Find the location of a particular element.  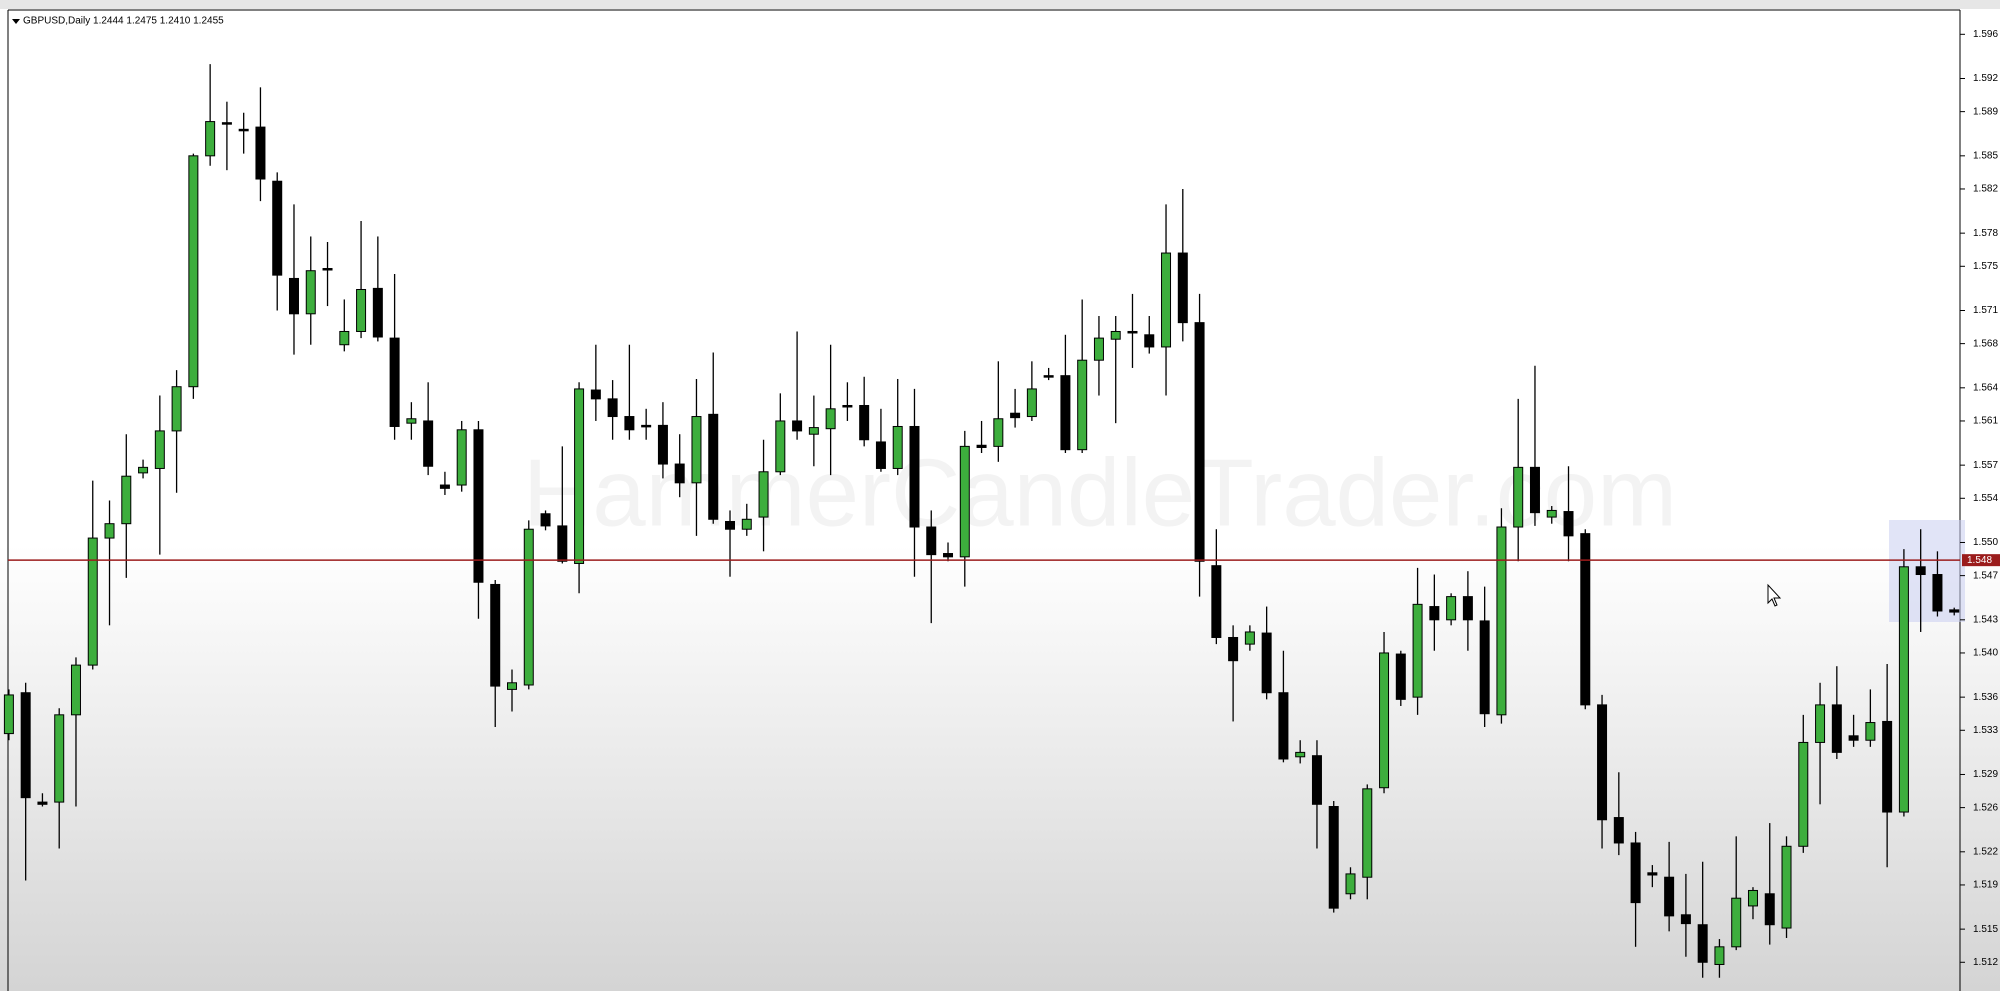

y-tick-label: 1.522 is located at coordinates (1985, 851).